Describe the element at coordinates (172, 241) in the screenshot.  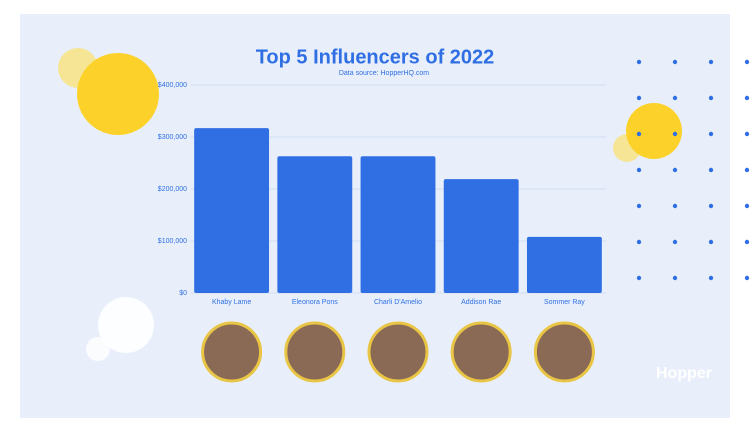
I see `y-tick-label: $100,000` at that location.